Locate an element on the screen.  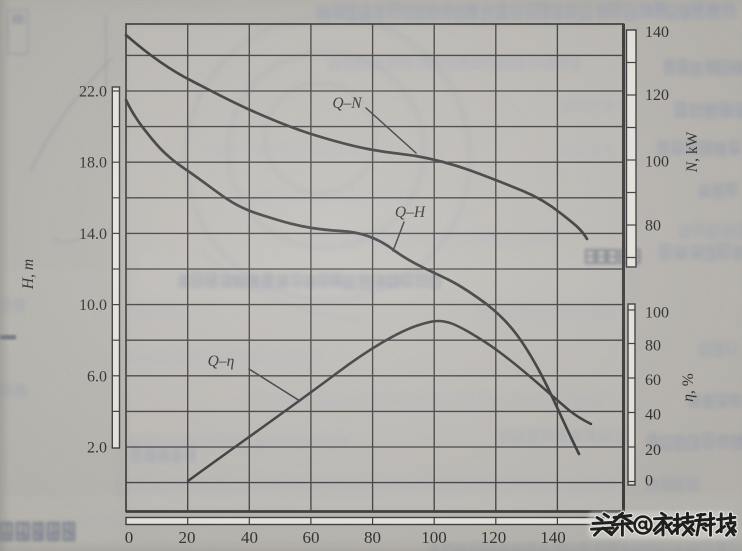
svg-text: 18.0 is located at coordinates (93, 163).